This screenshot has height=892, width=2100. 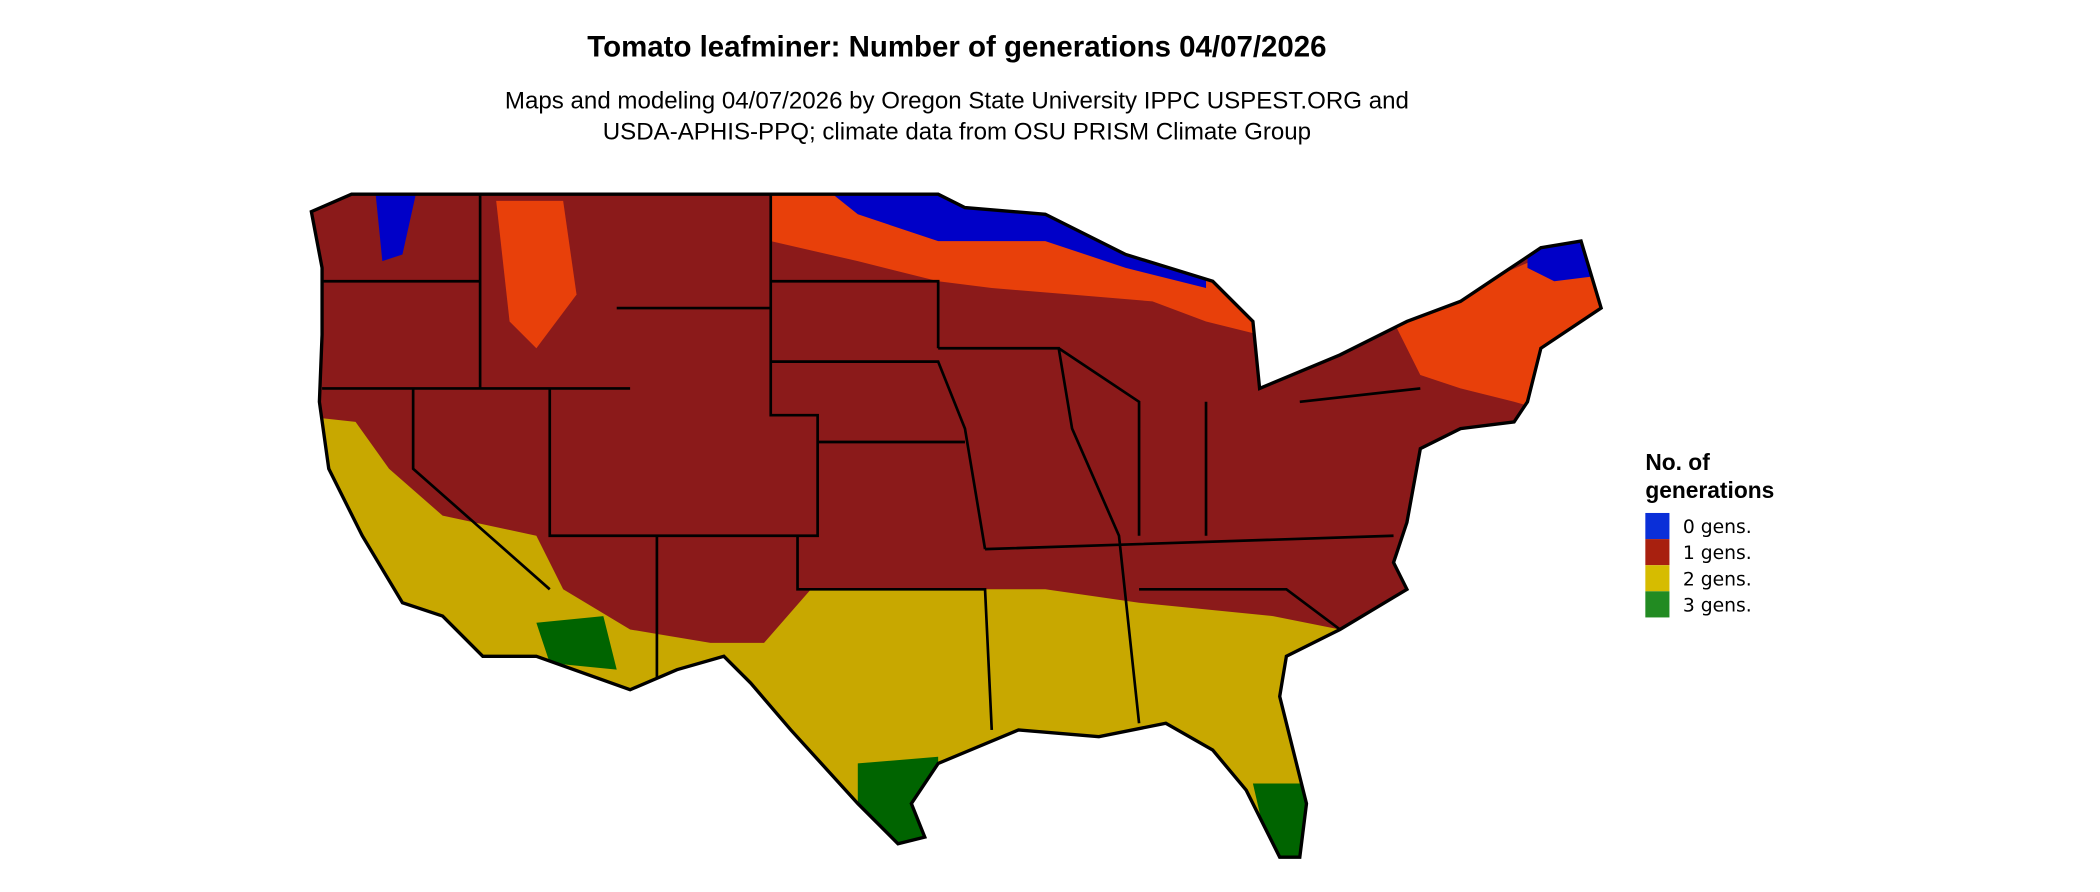 What do you see at coordinates (1677, 462) in the screenshot?
I see `legend-title-line1: No. of` at bounding box center [1677, 462].